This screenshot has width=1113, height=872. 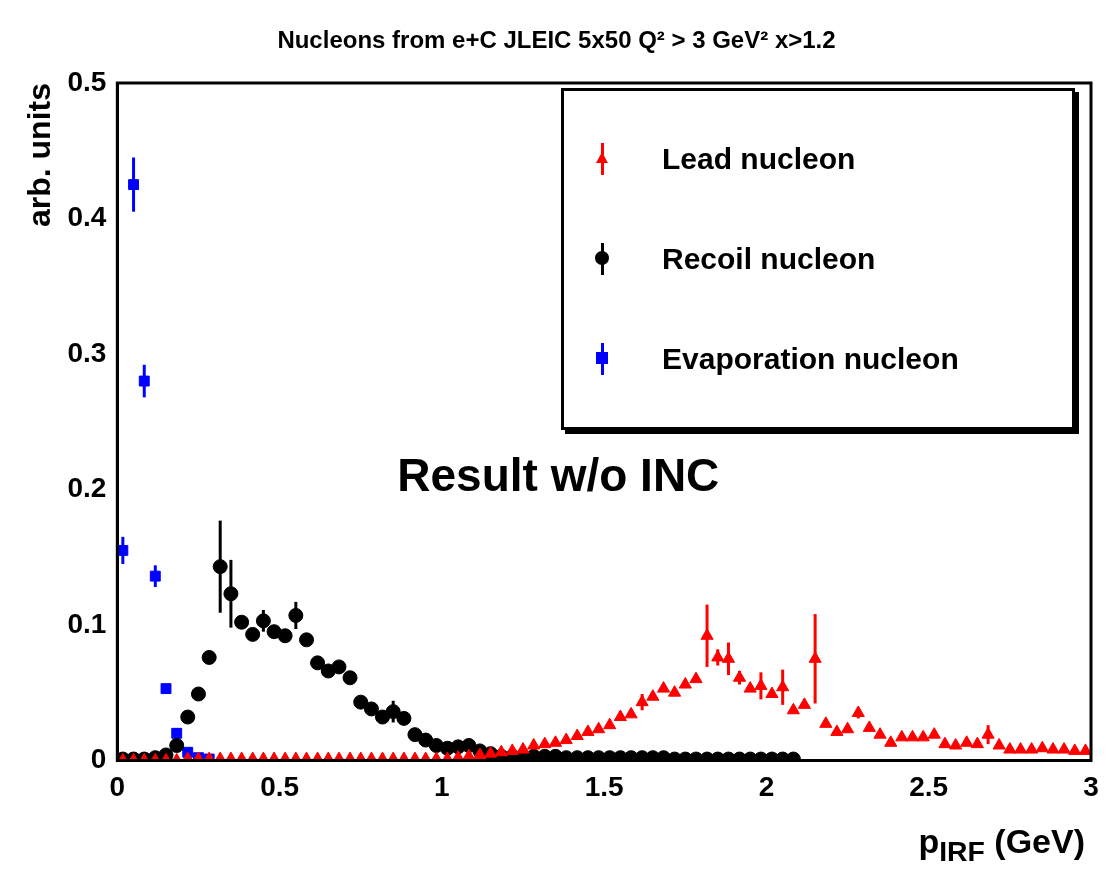 I want to click on x-tick-label: 2, so click(x=766, y=786).